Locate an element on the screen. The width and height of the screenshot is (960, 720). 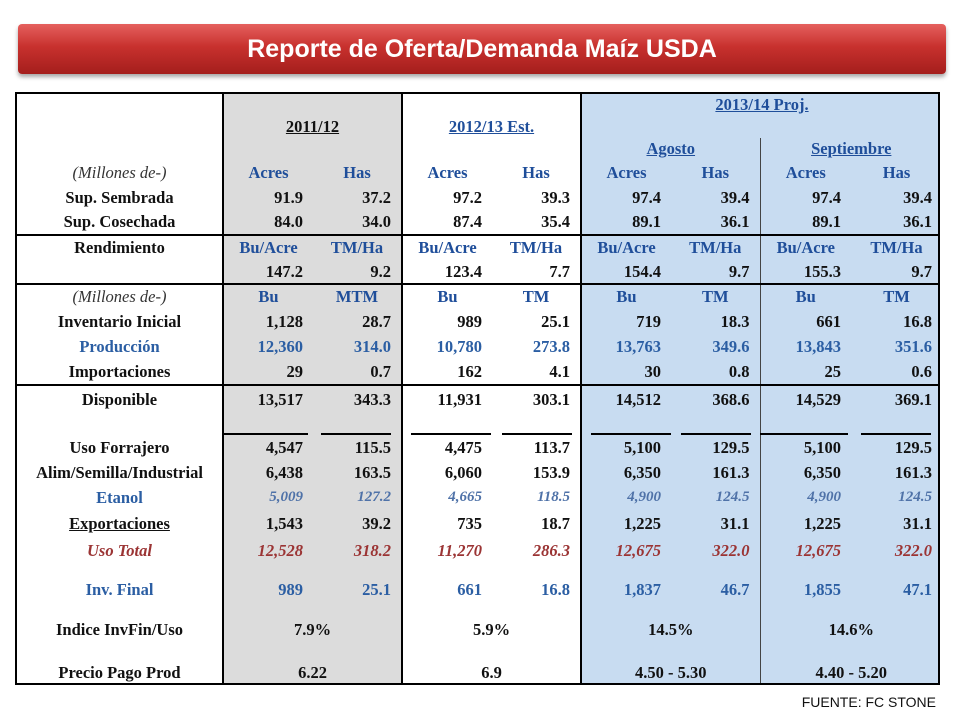
value-cell: TM/Ha is located at coordinates (357, 247).